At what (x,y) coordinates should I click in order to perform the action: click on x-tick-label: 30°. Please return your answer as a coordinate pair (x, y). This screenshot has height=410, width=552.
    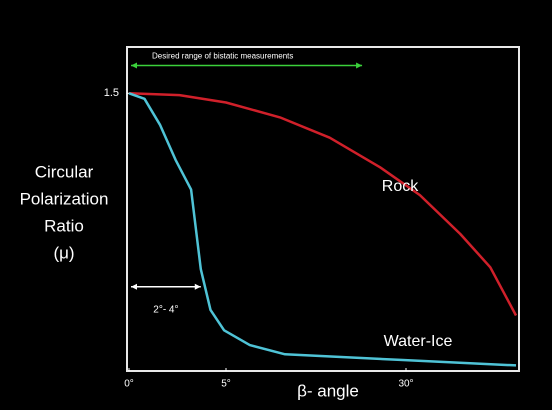
    Looking at the image, I should click on (405, 384).